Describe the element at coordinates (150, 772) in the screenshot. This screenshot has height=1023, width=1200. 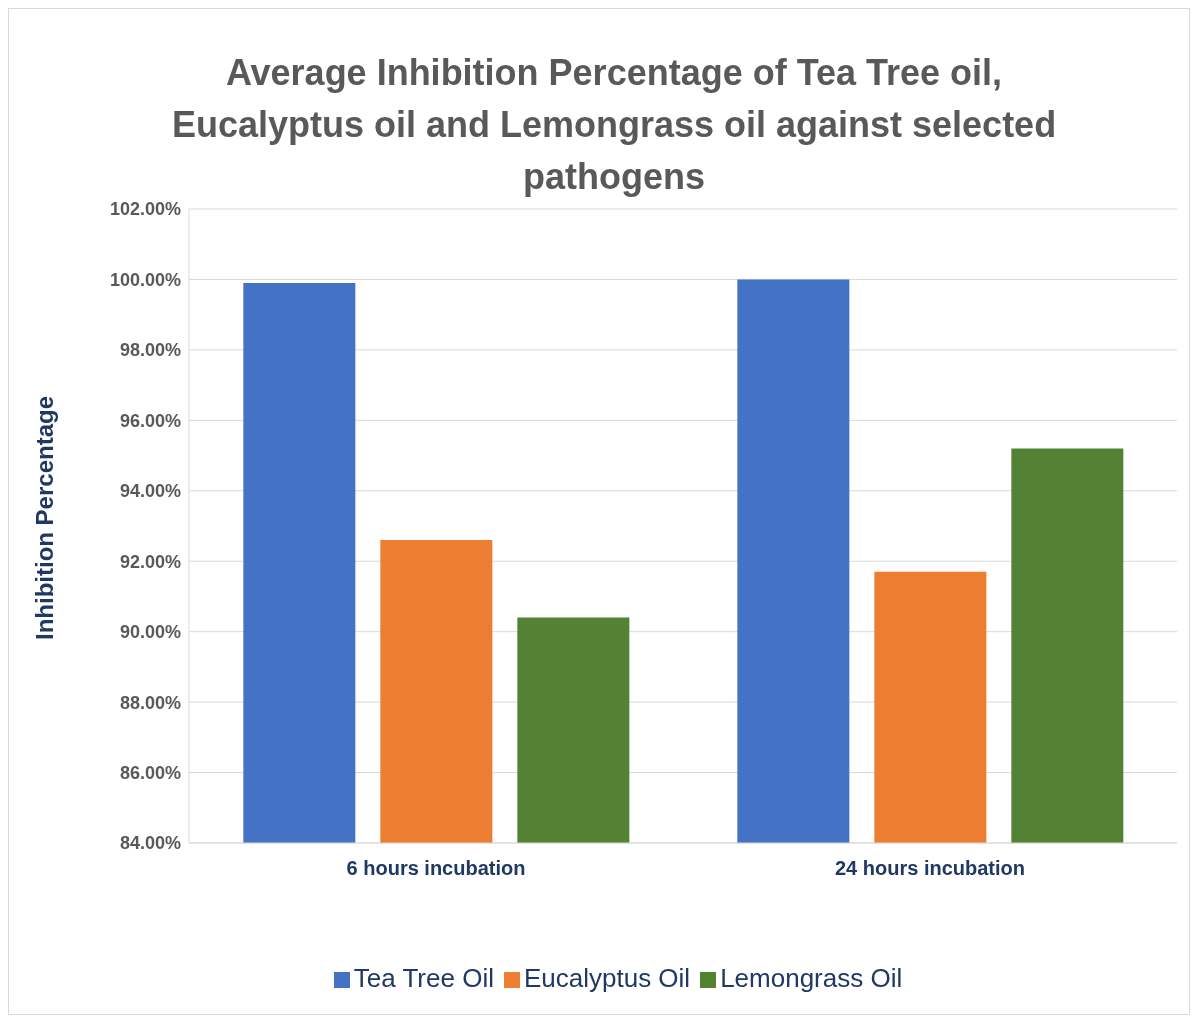
I see `y-tick-label: 86.00%` at that location.